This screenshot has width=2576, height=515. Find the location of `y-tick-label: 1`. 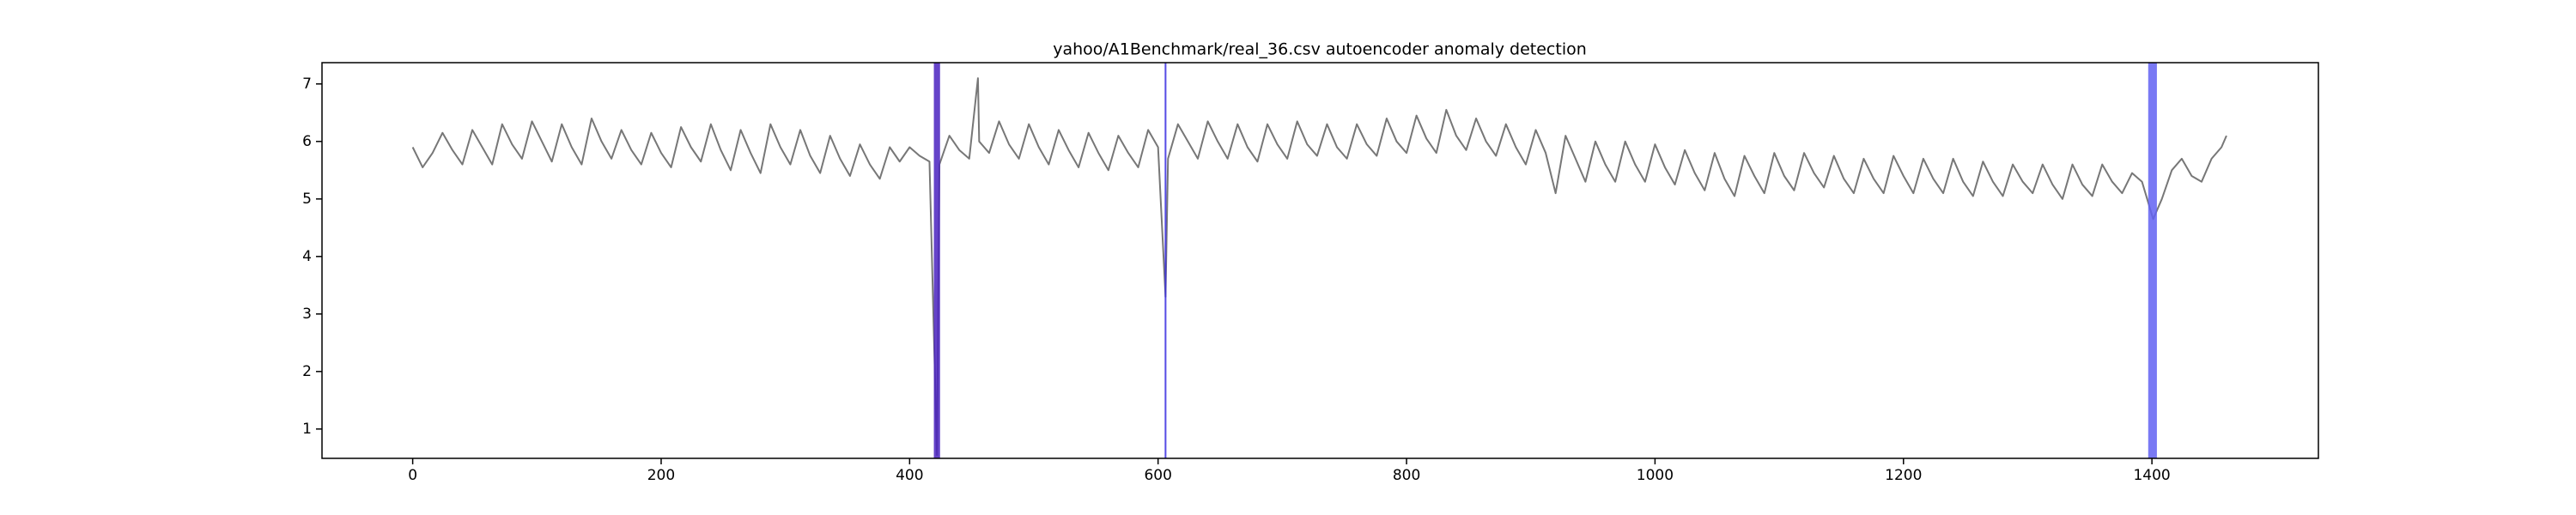

y-tick-label: 1 is located at coordinates (307, 429).